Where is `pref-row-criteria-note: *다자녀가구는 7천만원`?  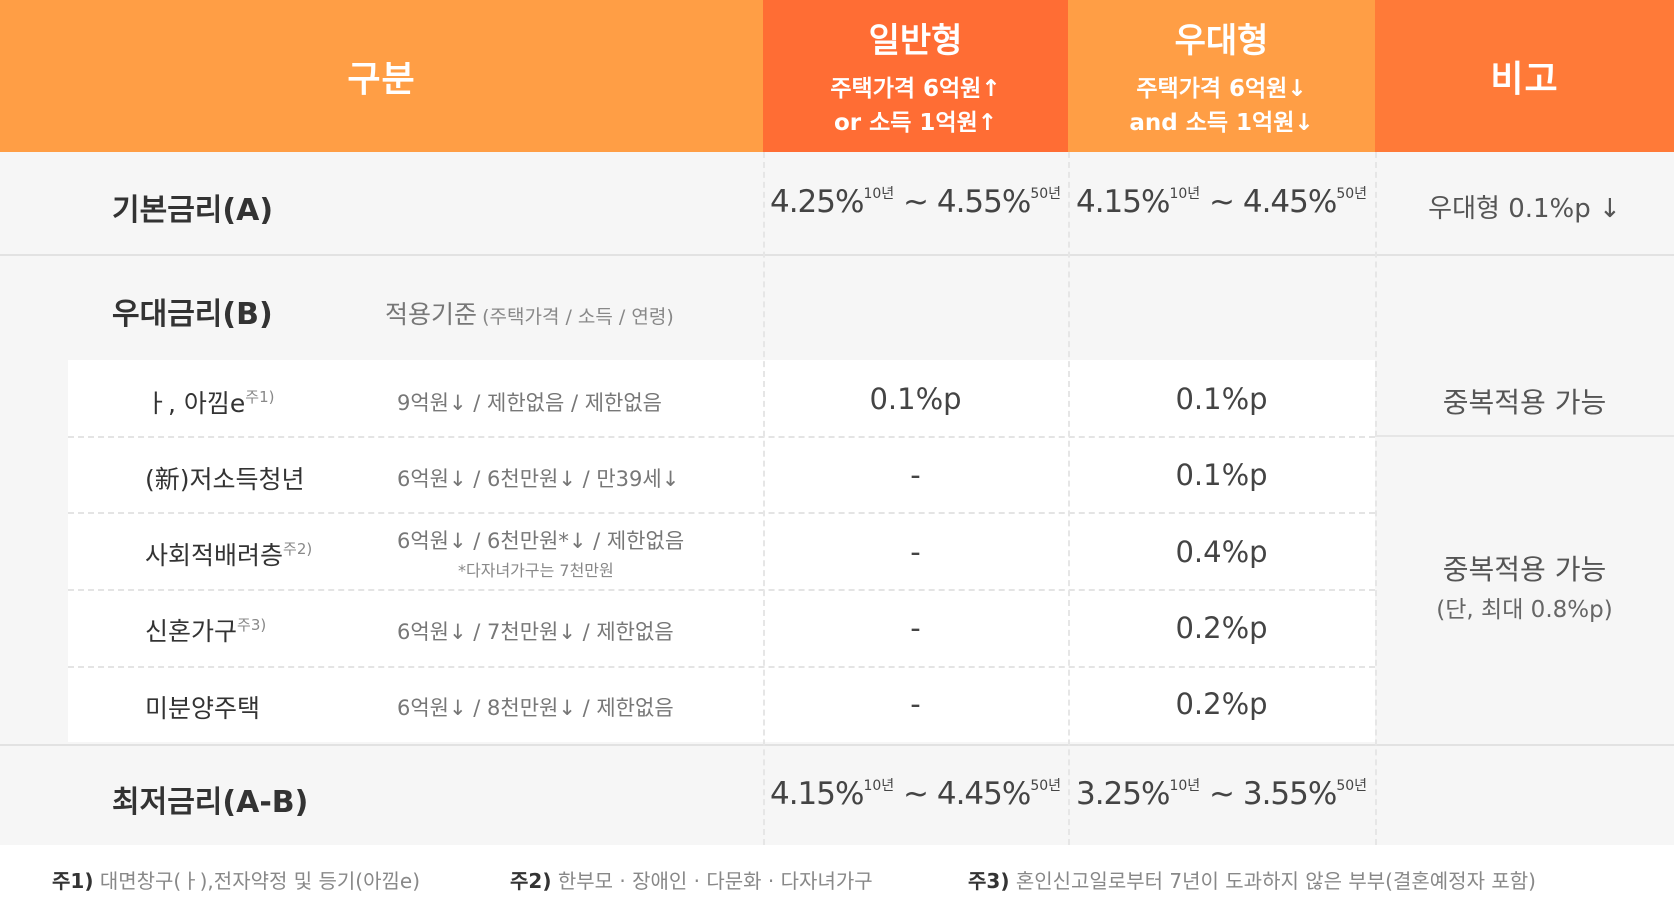 pref-row-criteria-note: *다자녀가구는 7천만원 is located at coordinates (536, 570).